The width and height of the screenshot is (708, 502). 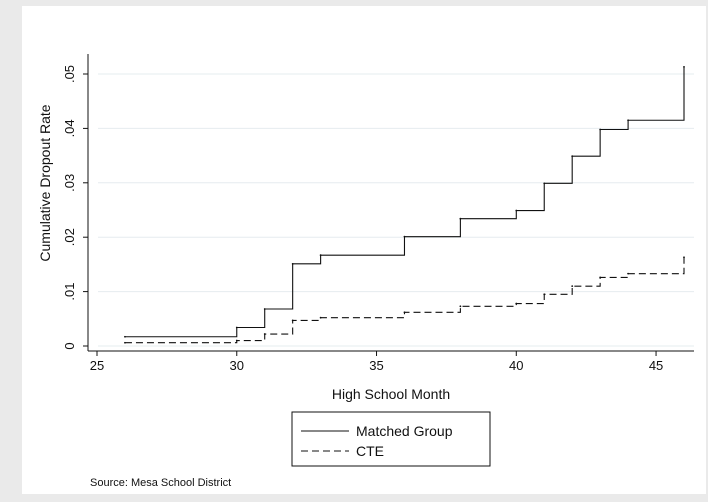 I want to click on x-tick-label-1: 30, so click(x=237, y=365).